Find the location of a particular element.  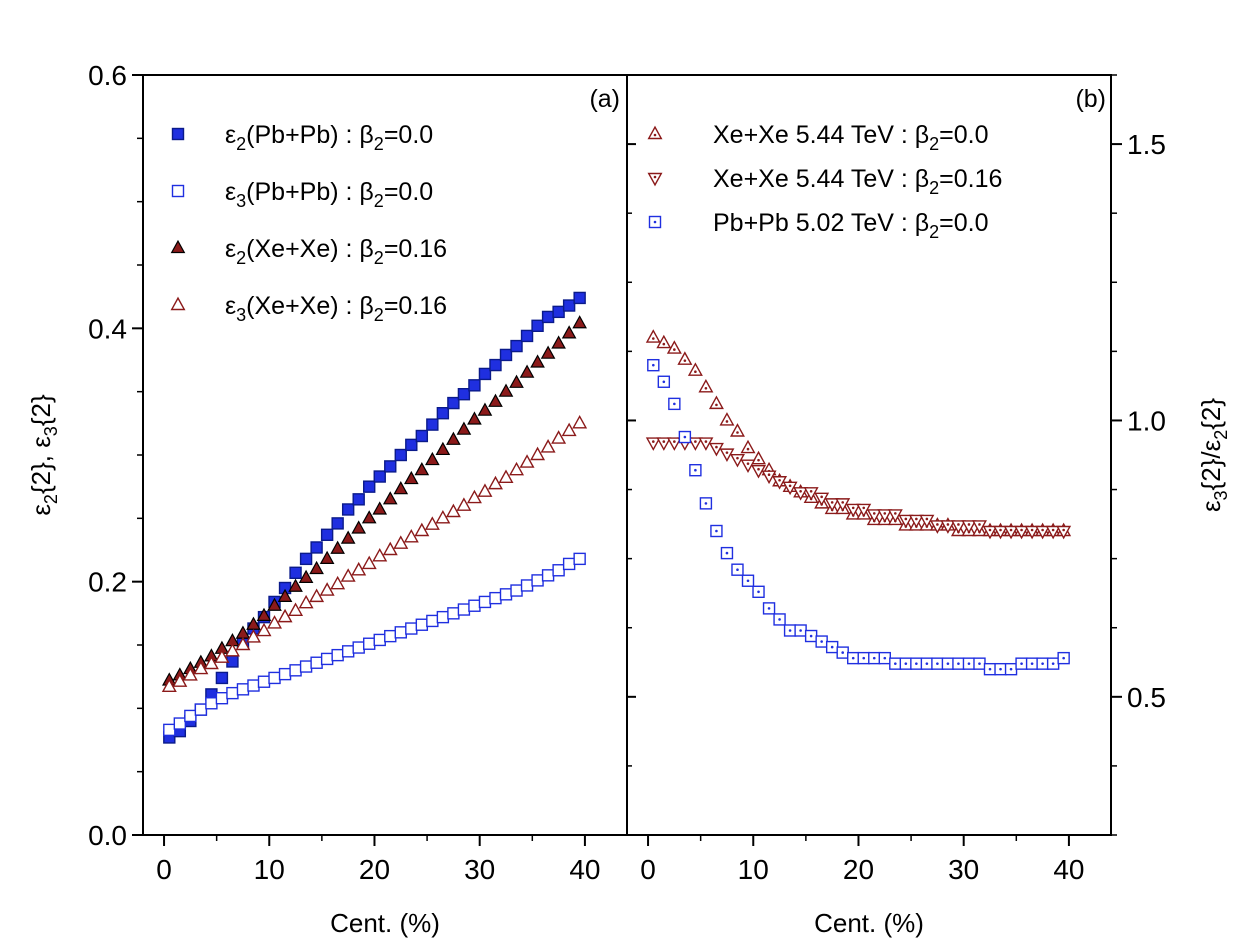

legend-label-part: =0.16 is located at coordinates (415, 249).